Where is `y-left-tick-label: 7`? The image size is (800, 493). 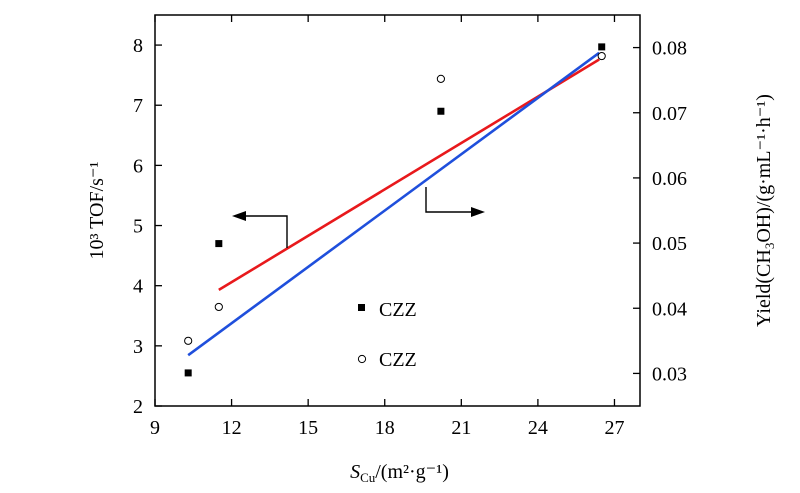
y-left-tick-label: 7 is located at coordinates (138, 106).